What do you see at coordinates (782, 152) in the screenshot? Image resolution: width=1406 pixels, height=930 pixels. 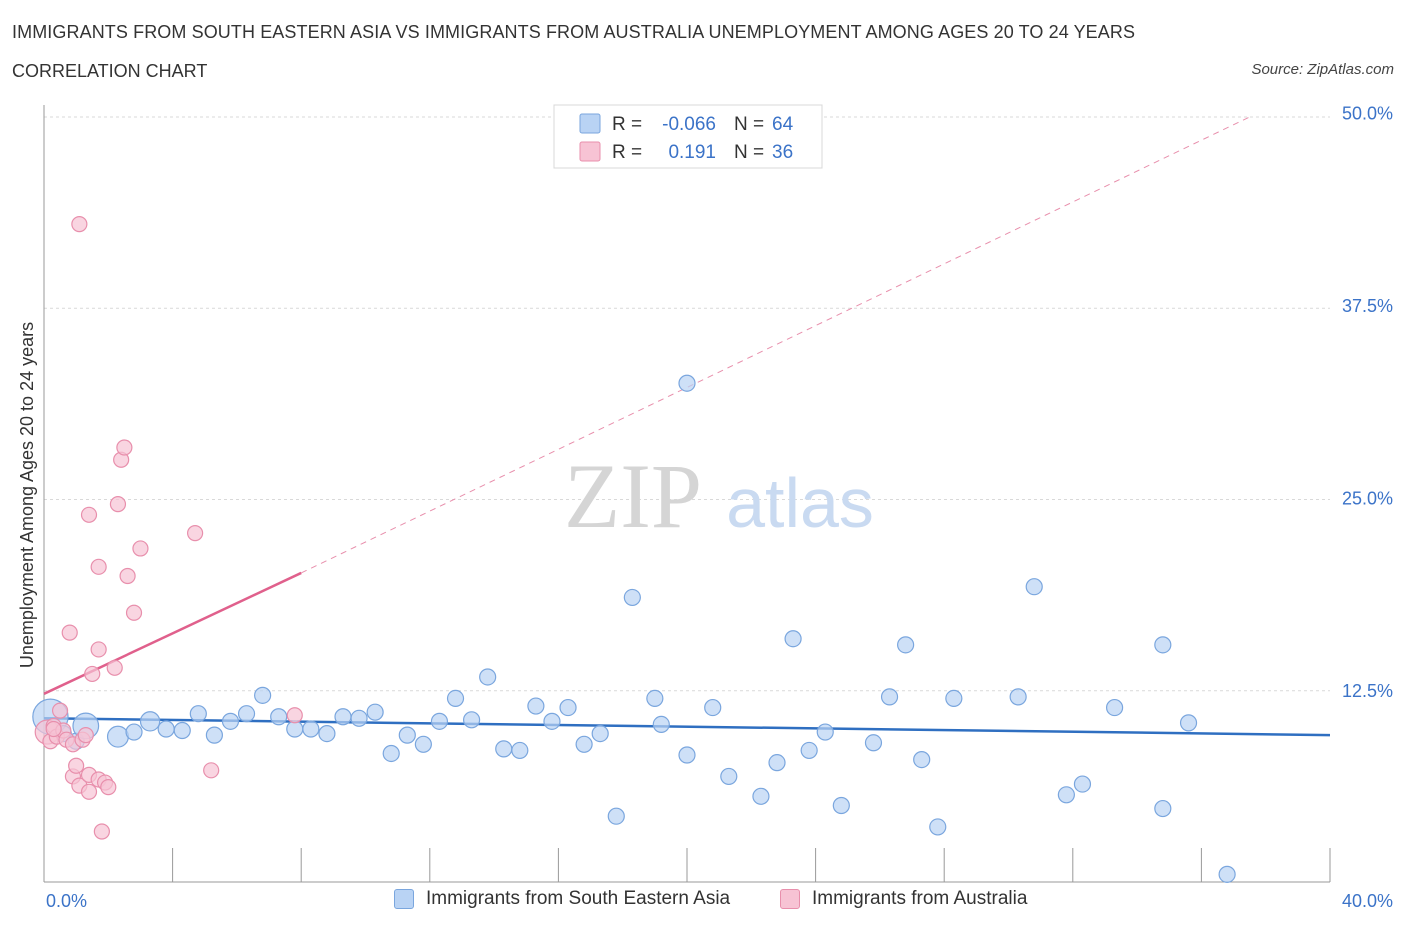 I see `stat-n-value: 36` at bounding box center [782, 152].